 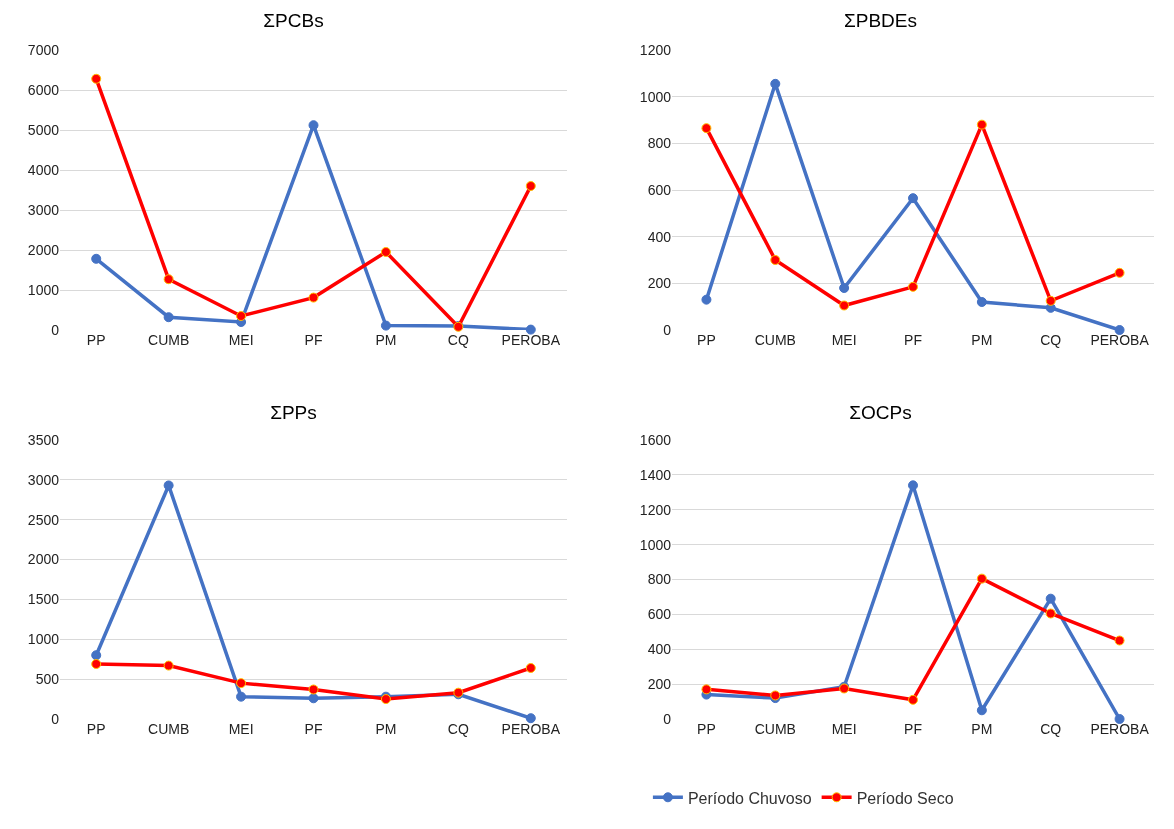 I want to click on y-tick-label: 7000, so click(x=43, y=49).